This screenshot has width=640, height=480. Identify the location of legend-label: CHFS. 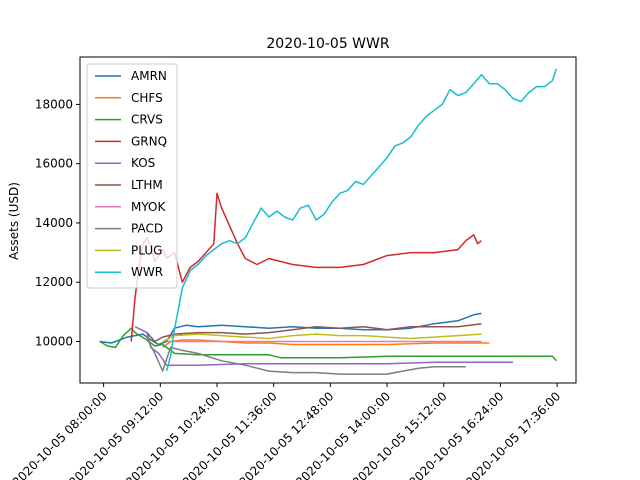
(147, 98).